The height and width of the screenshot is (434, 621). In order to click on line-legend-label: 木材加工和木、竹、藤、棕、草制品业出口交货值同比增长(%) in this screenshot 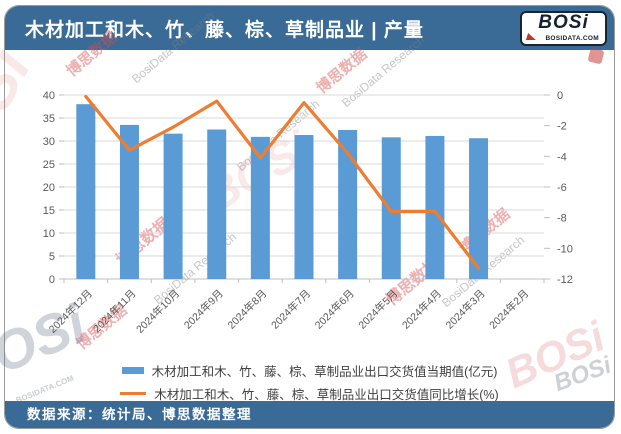, I will do `click(326, 395)`.